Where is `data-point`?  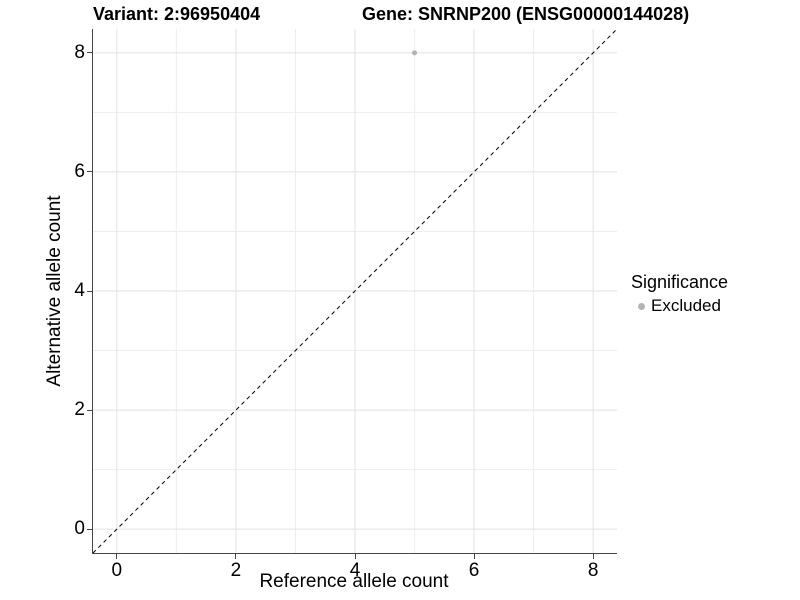
data-point is located at coordinates (415, 53).